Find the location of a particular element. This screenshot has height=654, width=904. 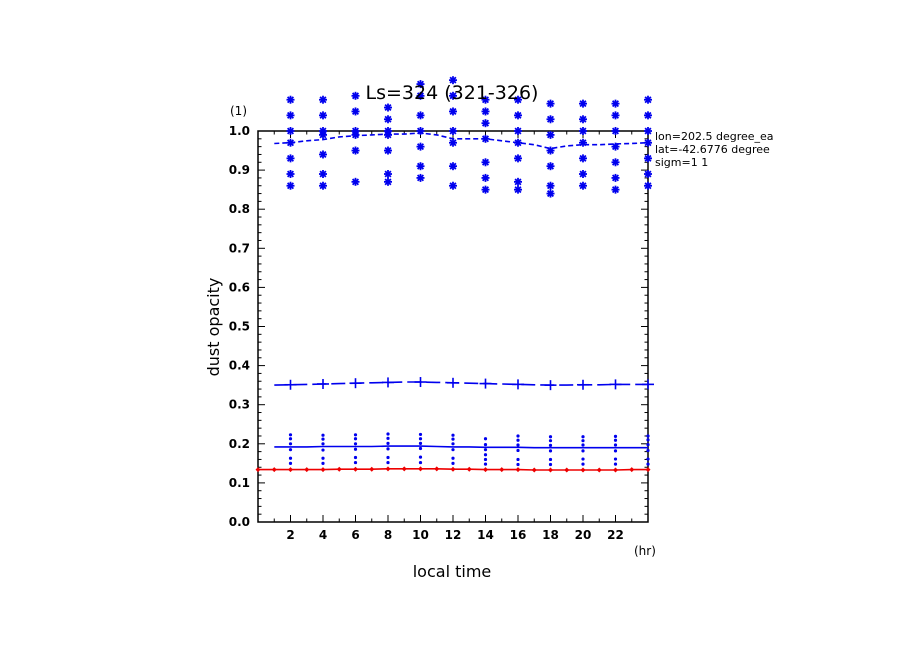

x-tick-label: 22 is located at coordinates (615, 535).